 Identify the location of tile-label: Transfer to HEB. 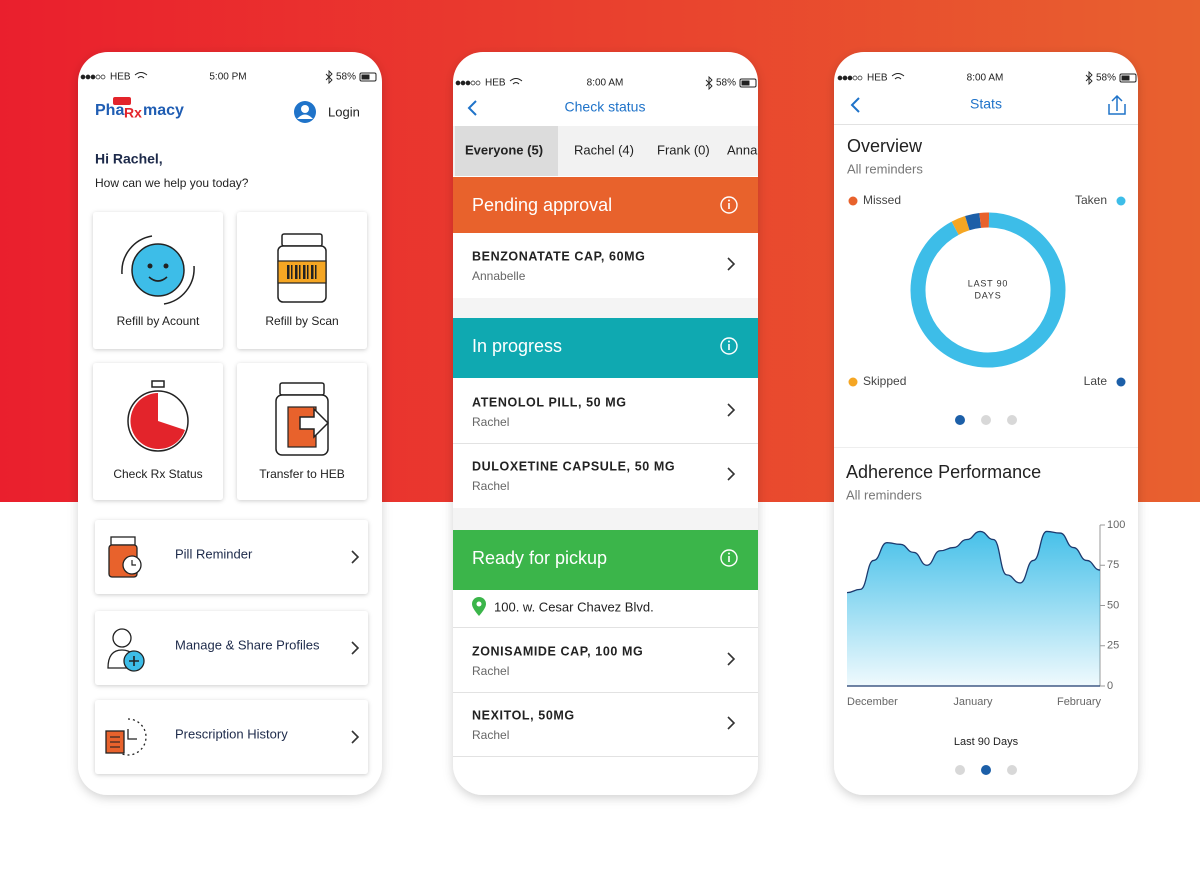
(302, 474).